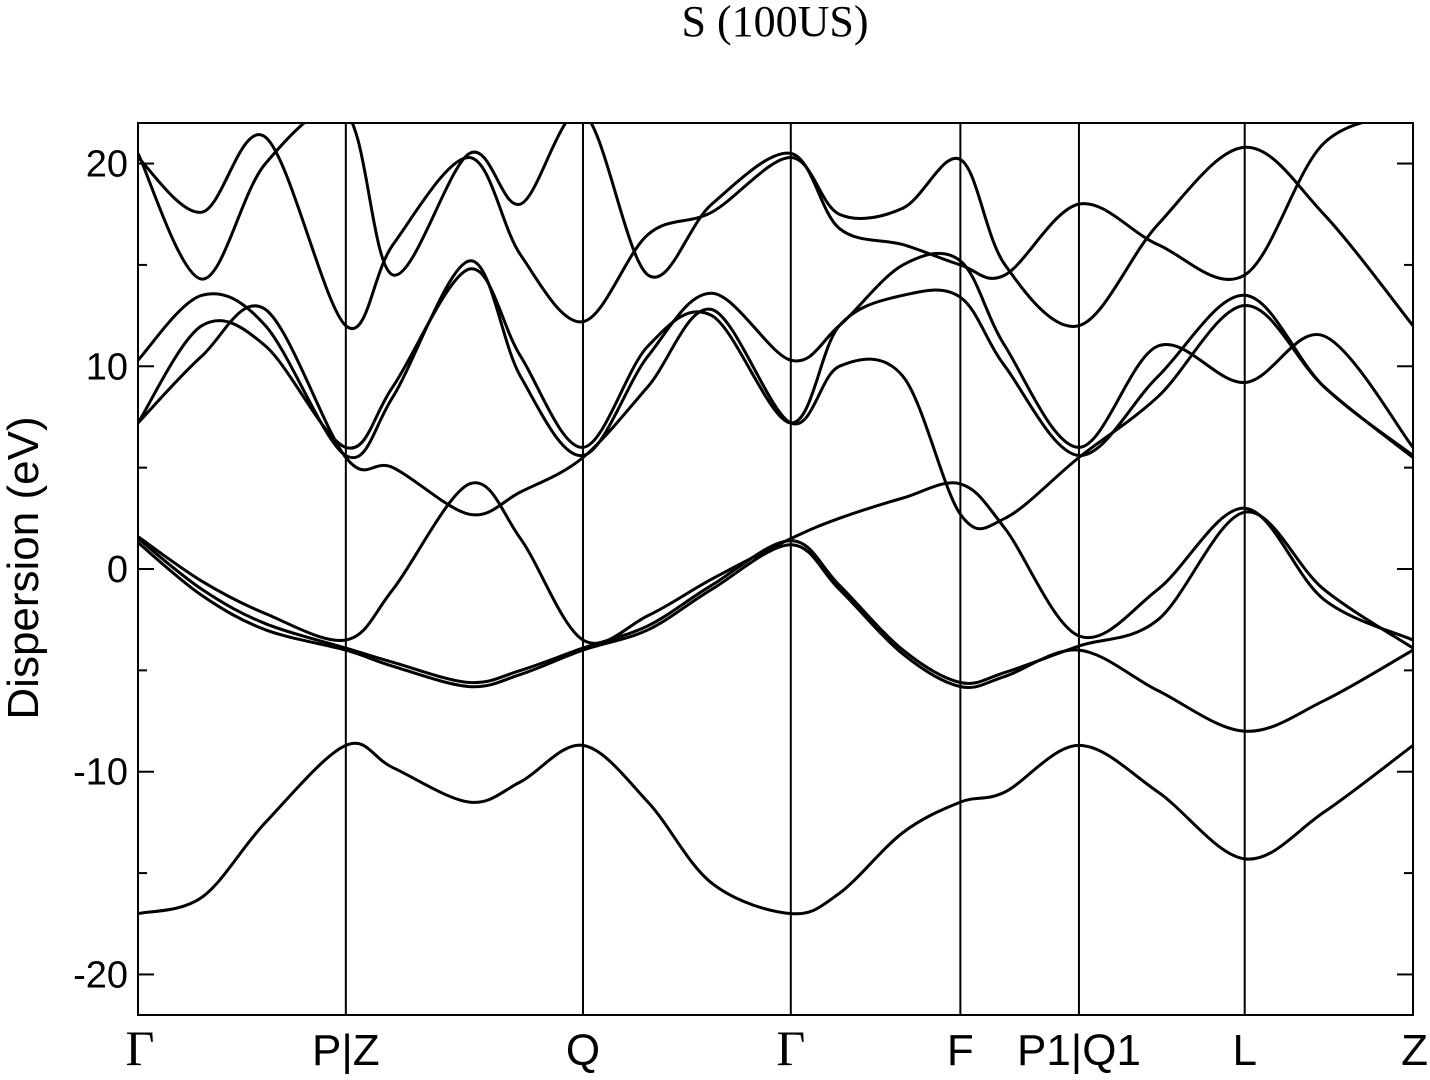  I want to click on x-tick-label: Z, so click(1414, 1050).